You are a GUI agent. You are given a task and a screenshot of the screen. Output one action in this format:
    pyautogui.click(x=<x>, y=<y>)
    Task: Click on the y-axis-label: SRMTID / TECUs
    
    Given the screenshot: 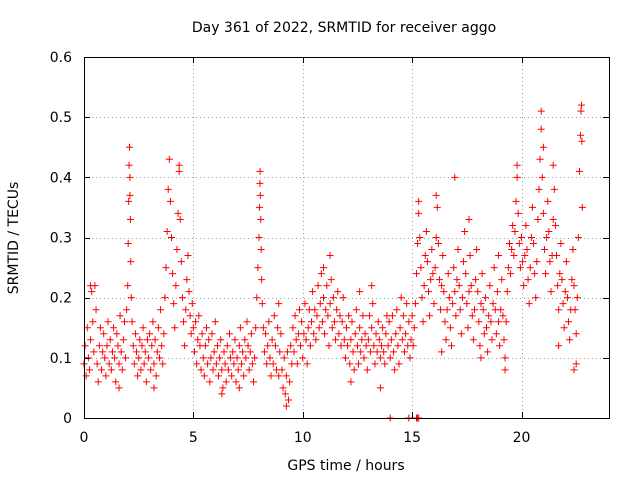 What is the action you would take?
    pyautogui.click(x=14, y=238)
    